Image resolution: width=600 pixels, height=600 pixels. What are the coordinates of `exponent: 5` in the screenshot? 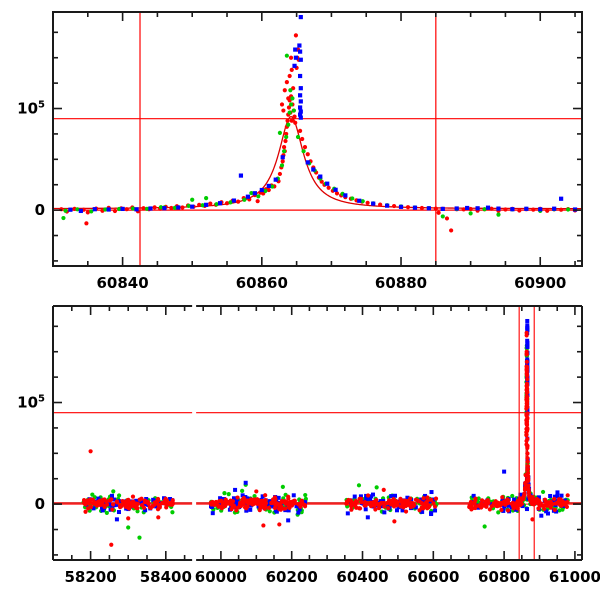 It's located at (41, 399).